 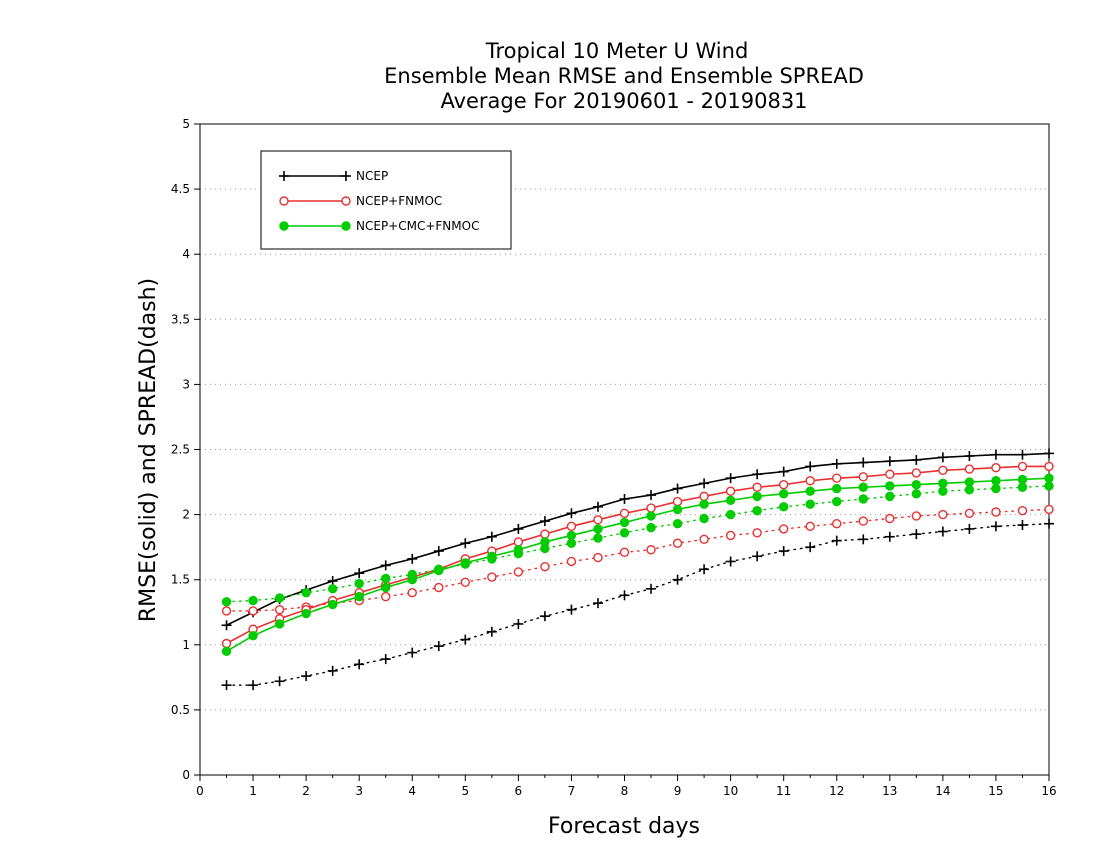 What do you see at coordinates (412, 791) in the screenshot?
I see `x-tick-label: 4` at bounding box center [412, 791].